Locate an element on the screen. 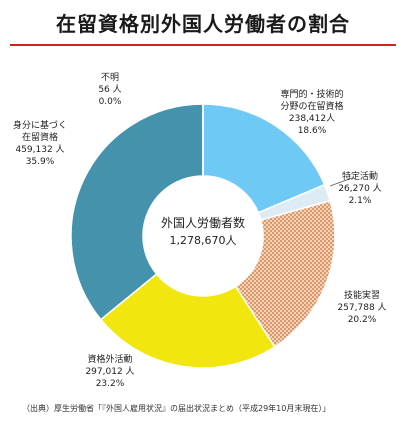 The image size is (406, 422). leader-line is located at coordinates (341, 182).